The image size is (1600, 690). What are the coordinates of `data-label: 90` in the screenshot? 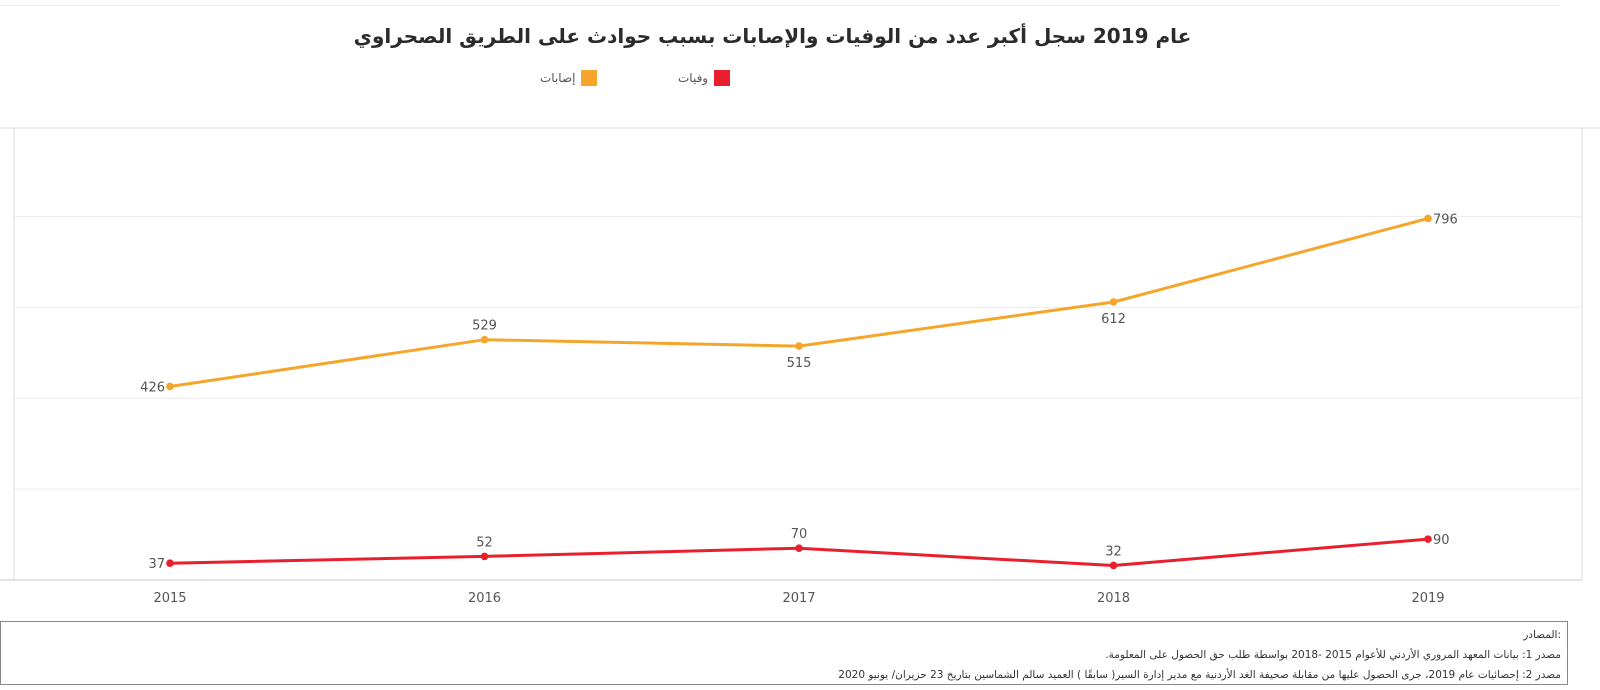 It's located at (1441, 540).